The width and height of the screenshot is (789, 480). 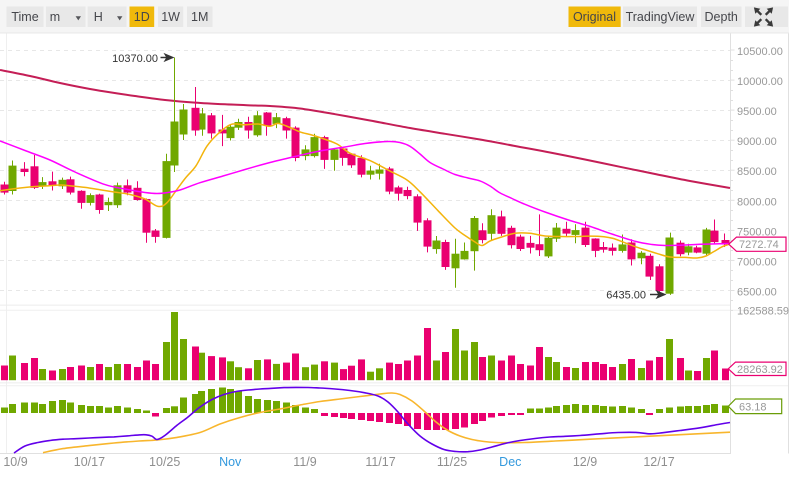 I want to click on svg-text: 7500.00, so click(x=757, y=232).